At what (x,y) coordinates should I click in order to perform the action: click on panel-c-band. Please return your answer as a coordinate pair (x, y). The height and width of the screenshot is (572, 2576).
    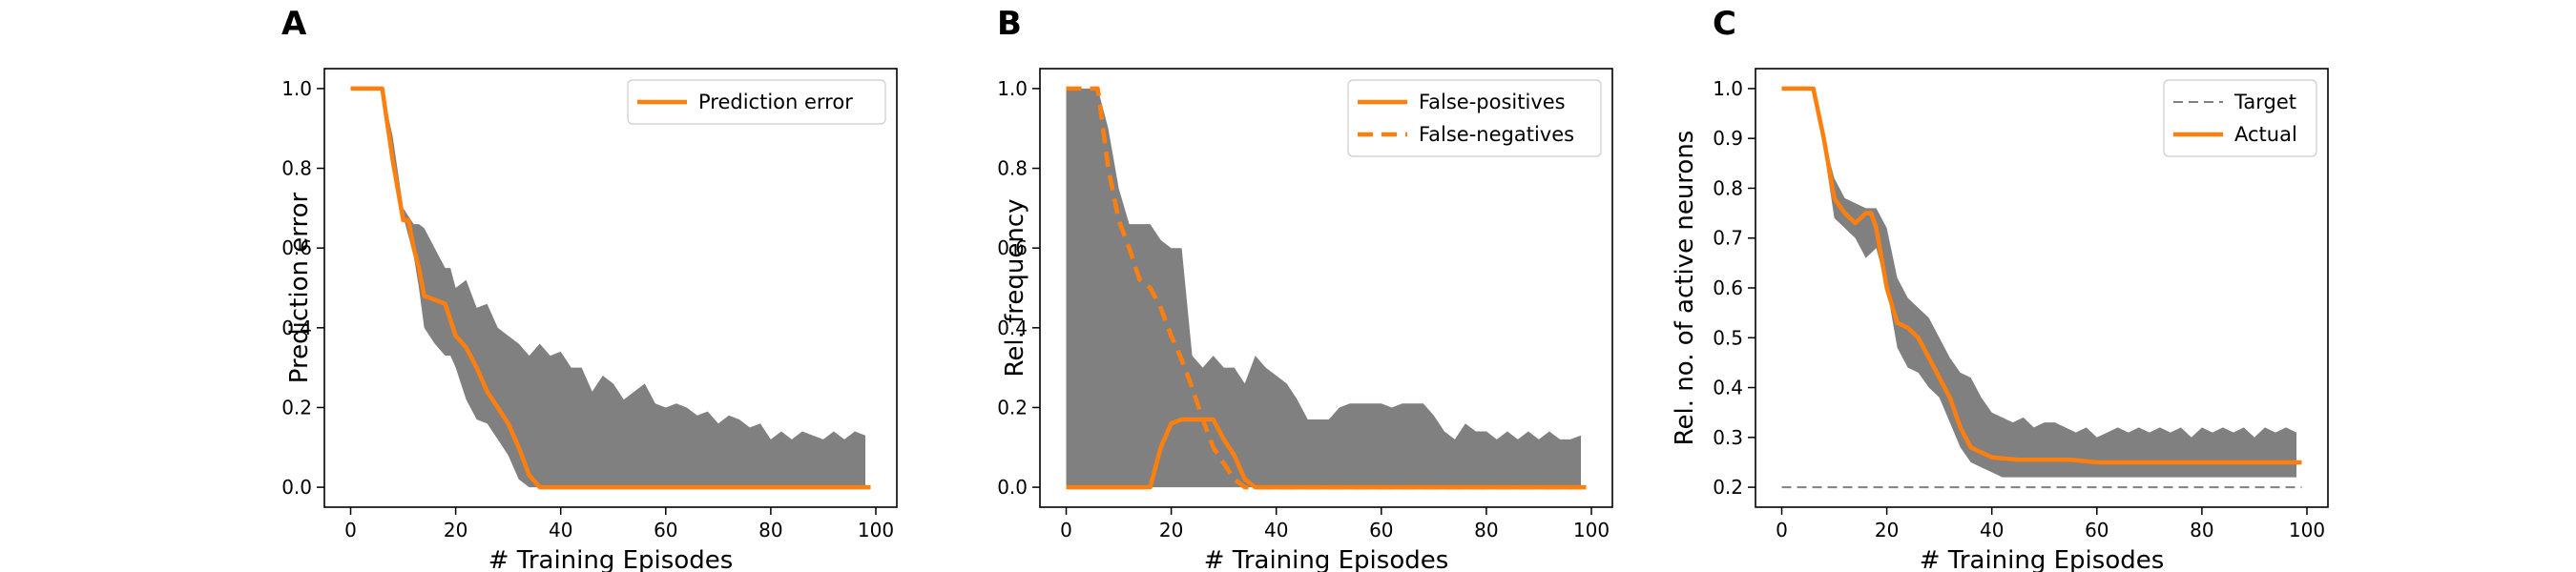
    Looking at the image, I should click on (2038, 283).